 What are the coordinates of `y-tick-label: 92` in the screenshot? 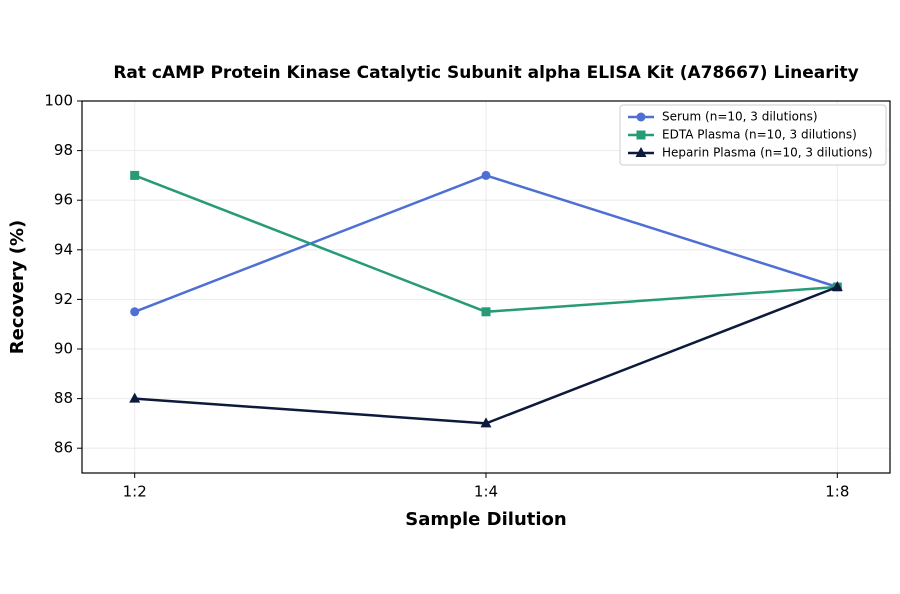 It's located at (63, 299).